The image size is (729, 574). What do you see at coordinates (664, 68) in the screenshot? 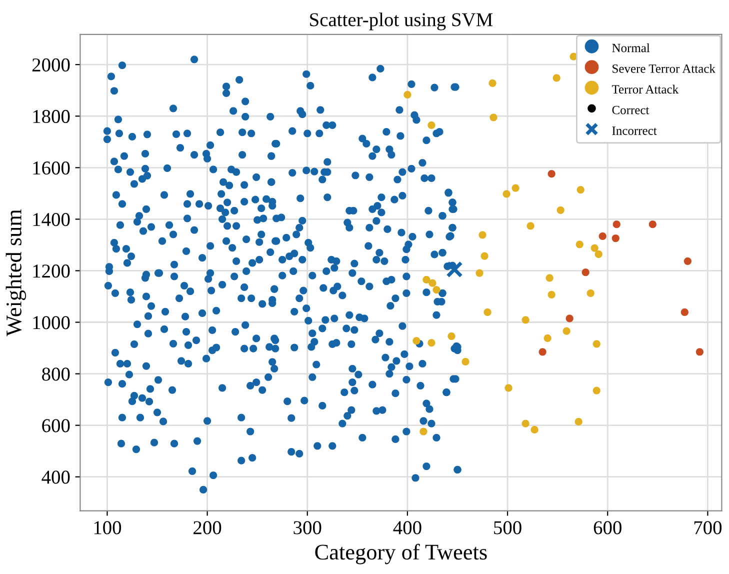
I see `legend-label: Severe Terror Attack` at bounding box center [664, 68].